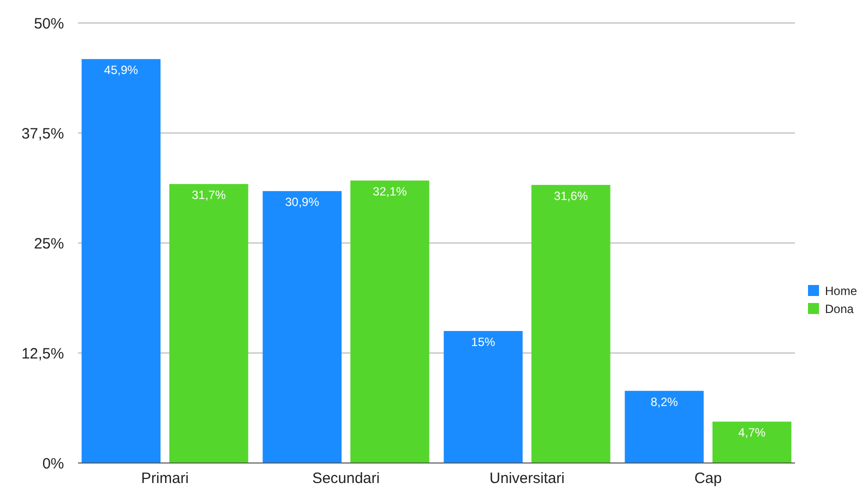 This screenshot has height=489, width=859. Describe the element at coordinates (752, 433) in the screenshot. I see `data-label: 4,7%` at that location.